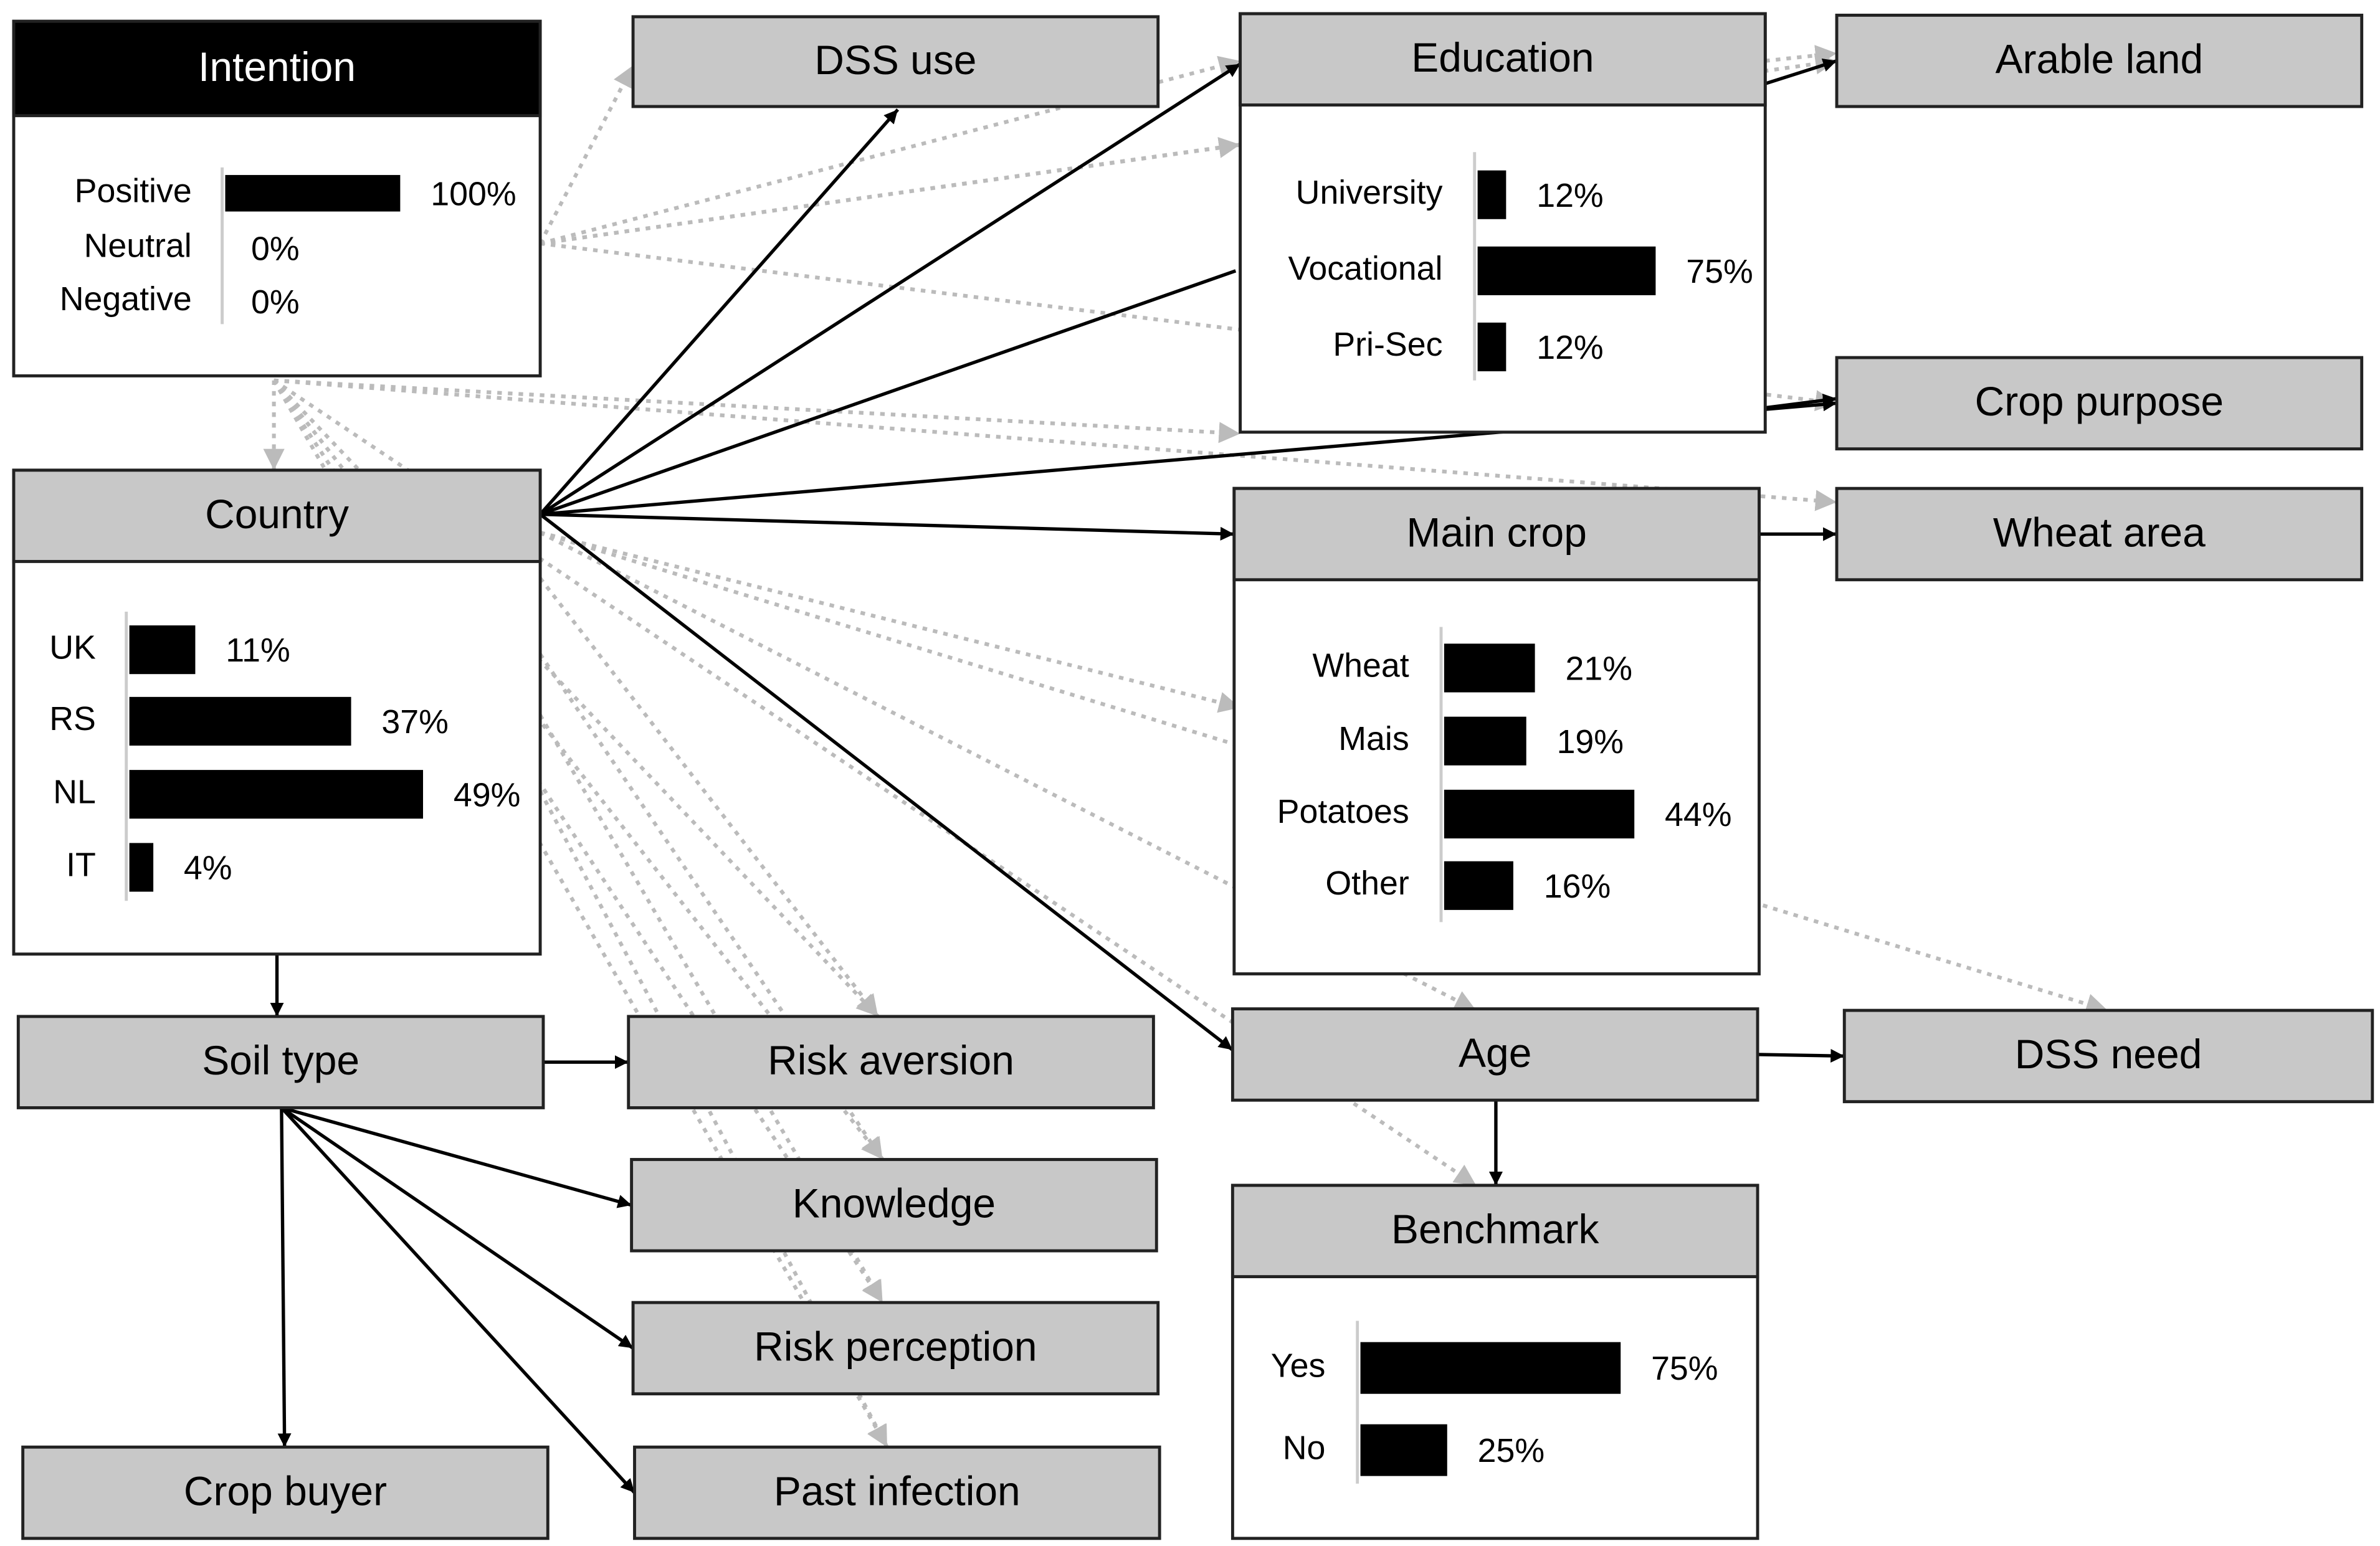  I want to click on node-title: Crop purpose, so click(2099, 401).